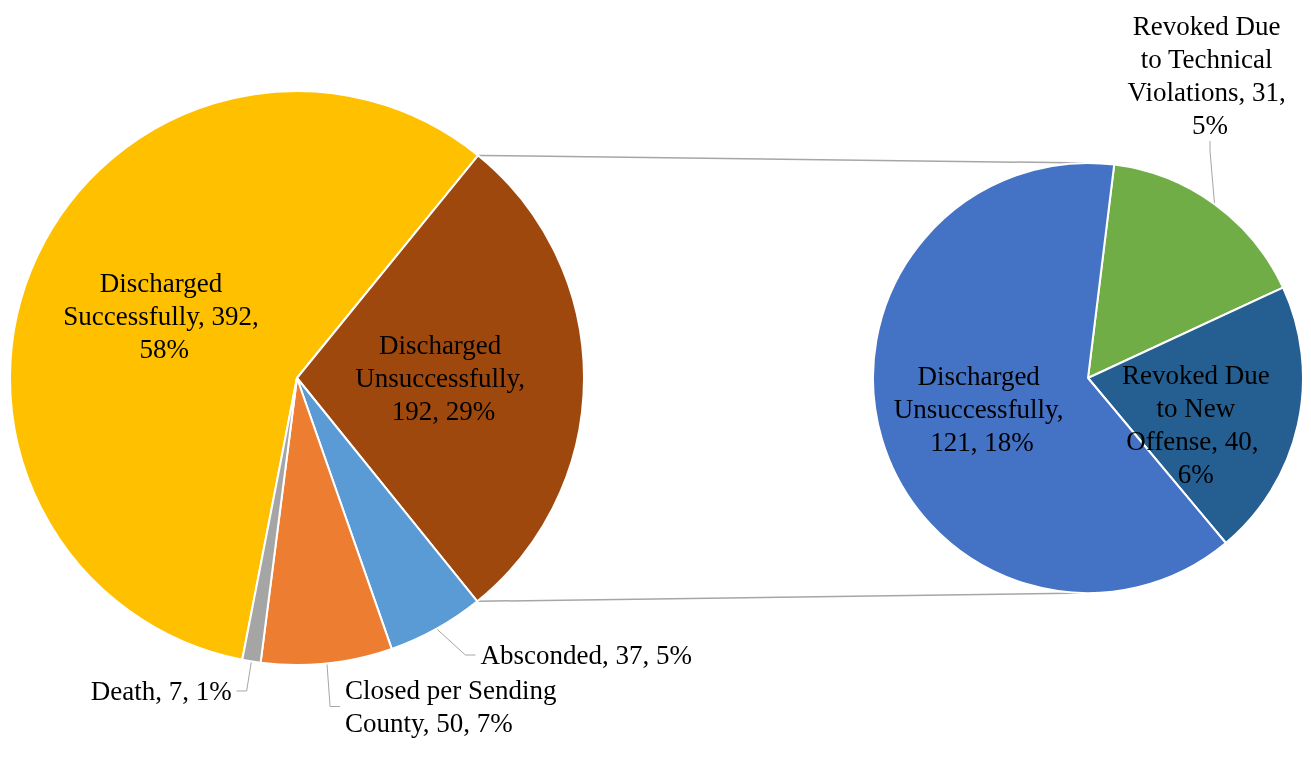 The image size is (1311, 779). I want to click on slice-label: Discharged Unsuccessfully, 121, 18%, so click(982, 409).